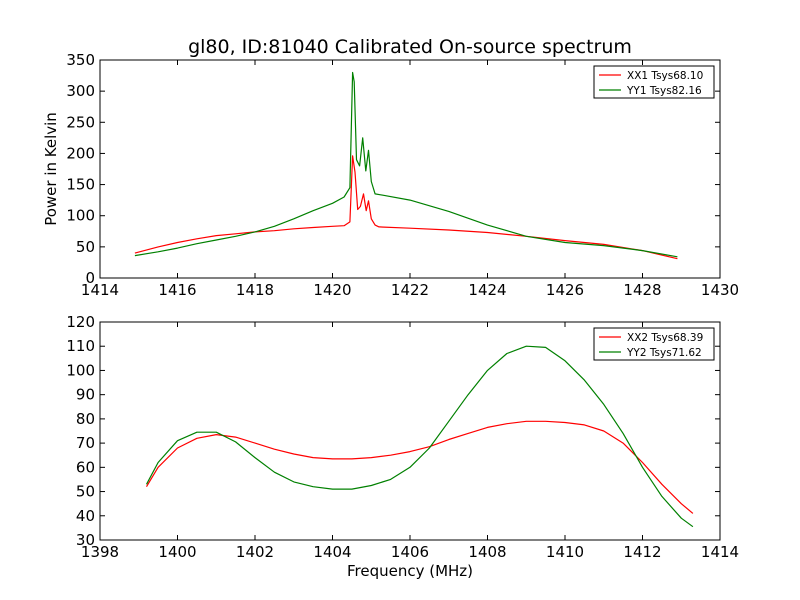 The width and height of the screenshot is (800, 600). Describe the element at coordinates (85, 516) in the screenshot. I see `chart2-ytick-label: 40` at that location.